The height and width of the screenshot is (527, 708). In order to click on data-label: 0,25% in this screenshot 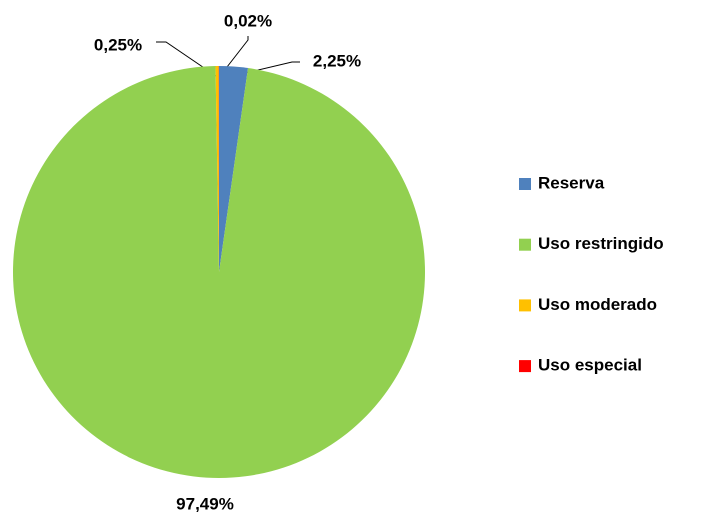, I will do `click(118, 44)`.